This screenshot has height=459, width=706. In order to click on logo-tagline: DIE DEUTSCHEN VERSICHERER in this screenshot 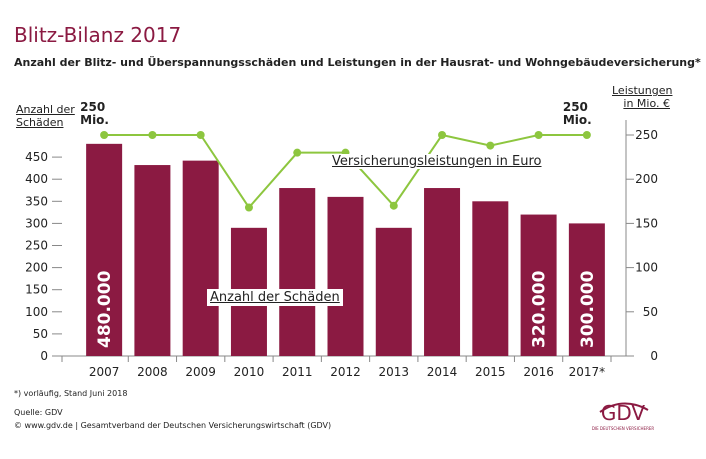, I will do `click(623, 428)`.